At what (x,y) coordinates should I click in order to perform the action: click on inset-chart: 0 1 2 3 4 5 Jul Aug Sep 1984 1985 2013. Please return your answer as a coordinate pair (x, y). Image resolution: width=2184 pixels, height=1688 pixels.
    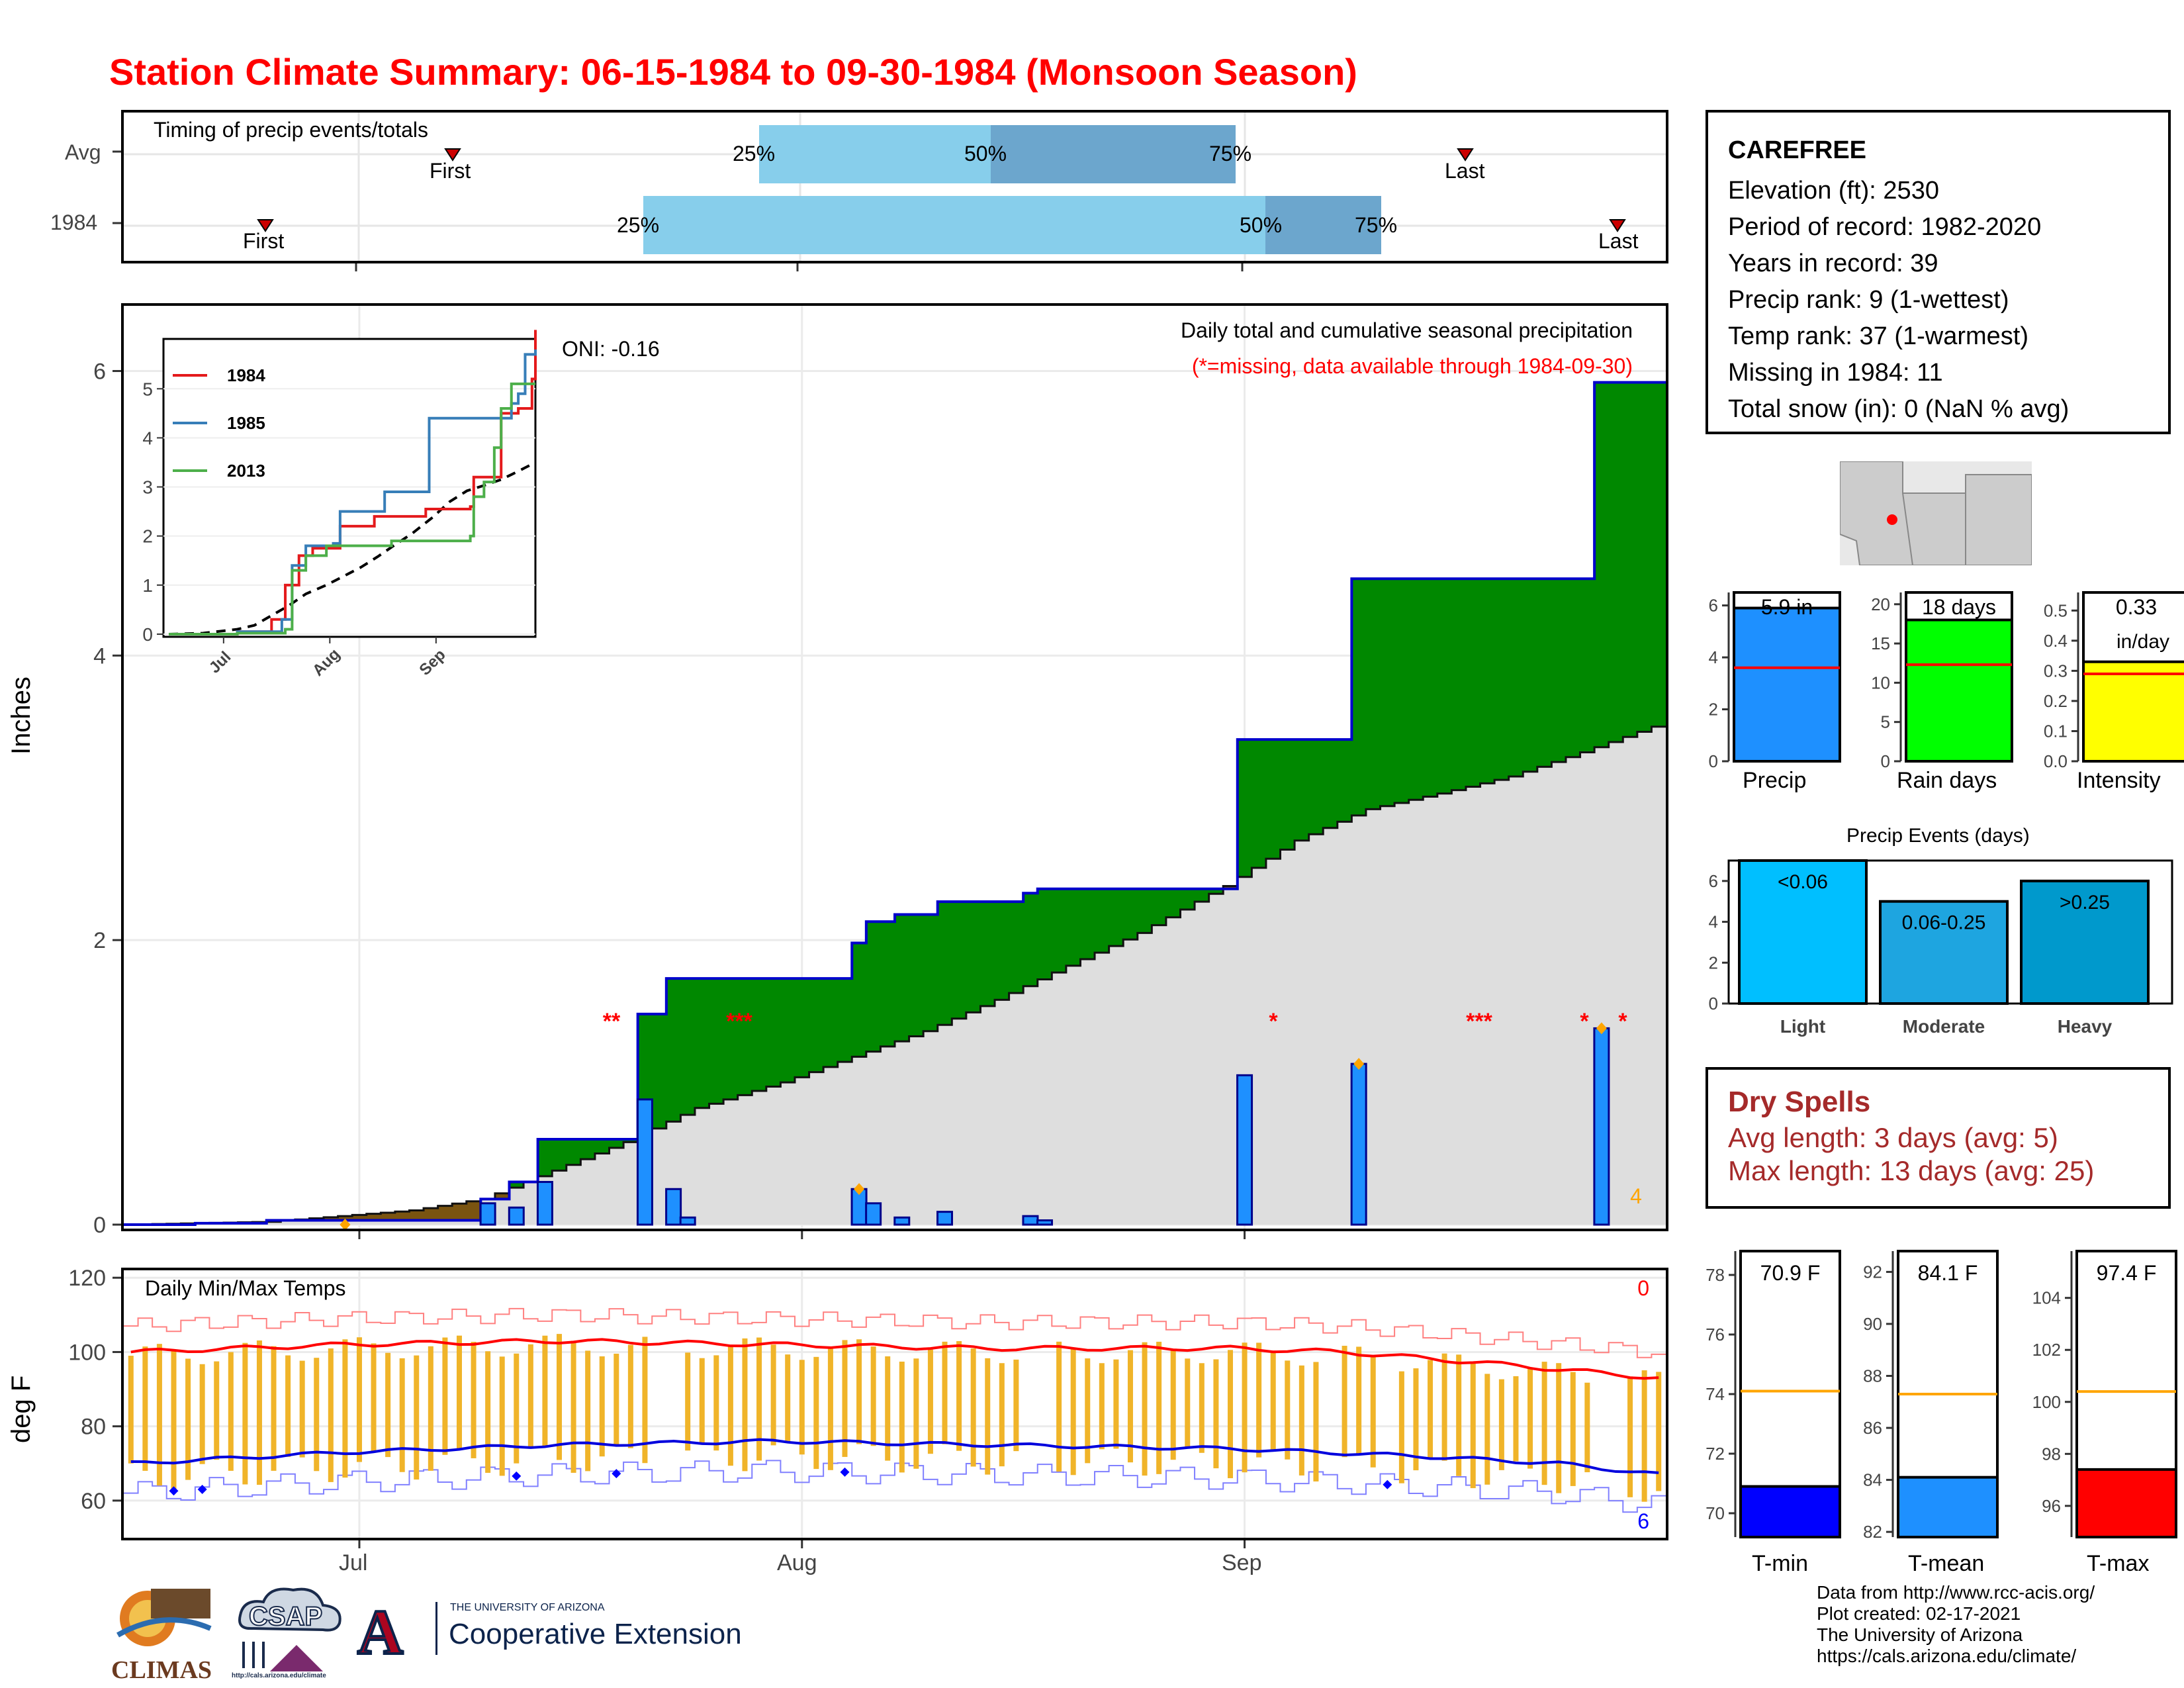
    Looking at the image, I should click on (339, 505).